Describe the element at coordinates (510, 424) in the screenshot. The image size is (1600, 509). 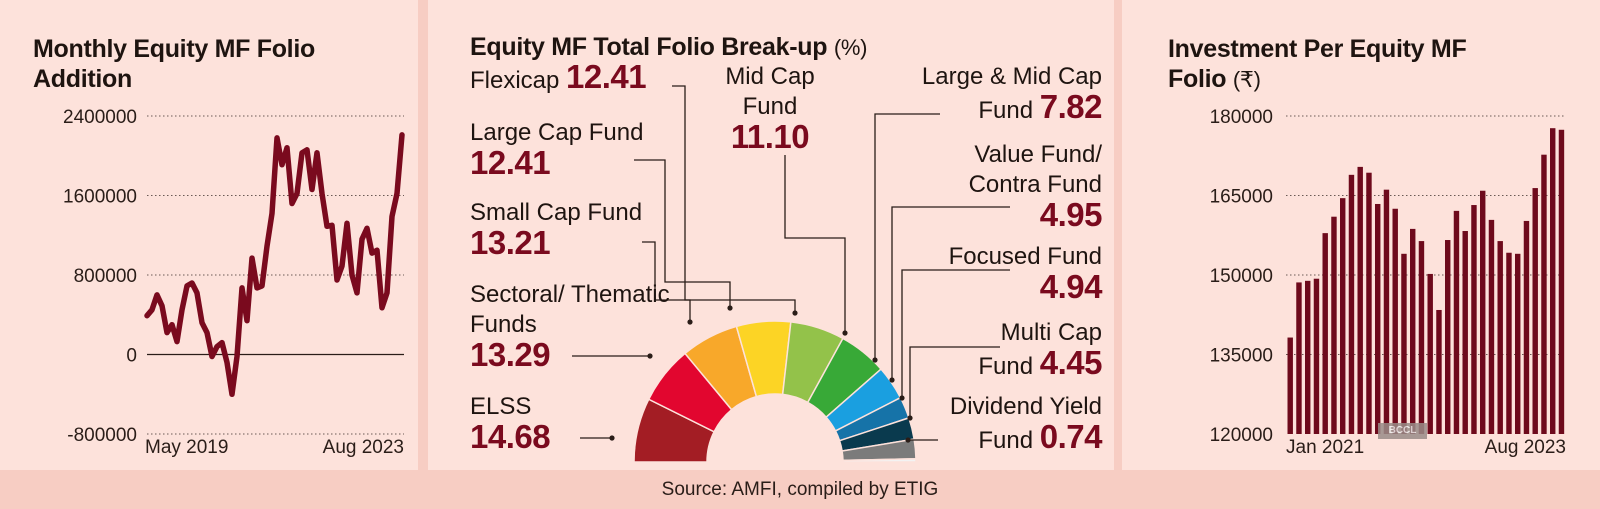
I see `label-elss: ELSS 14.68` at that location.